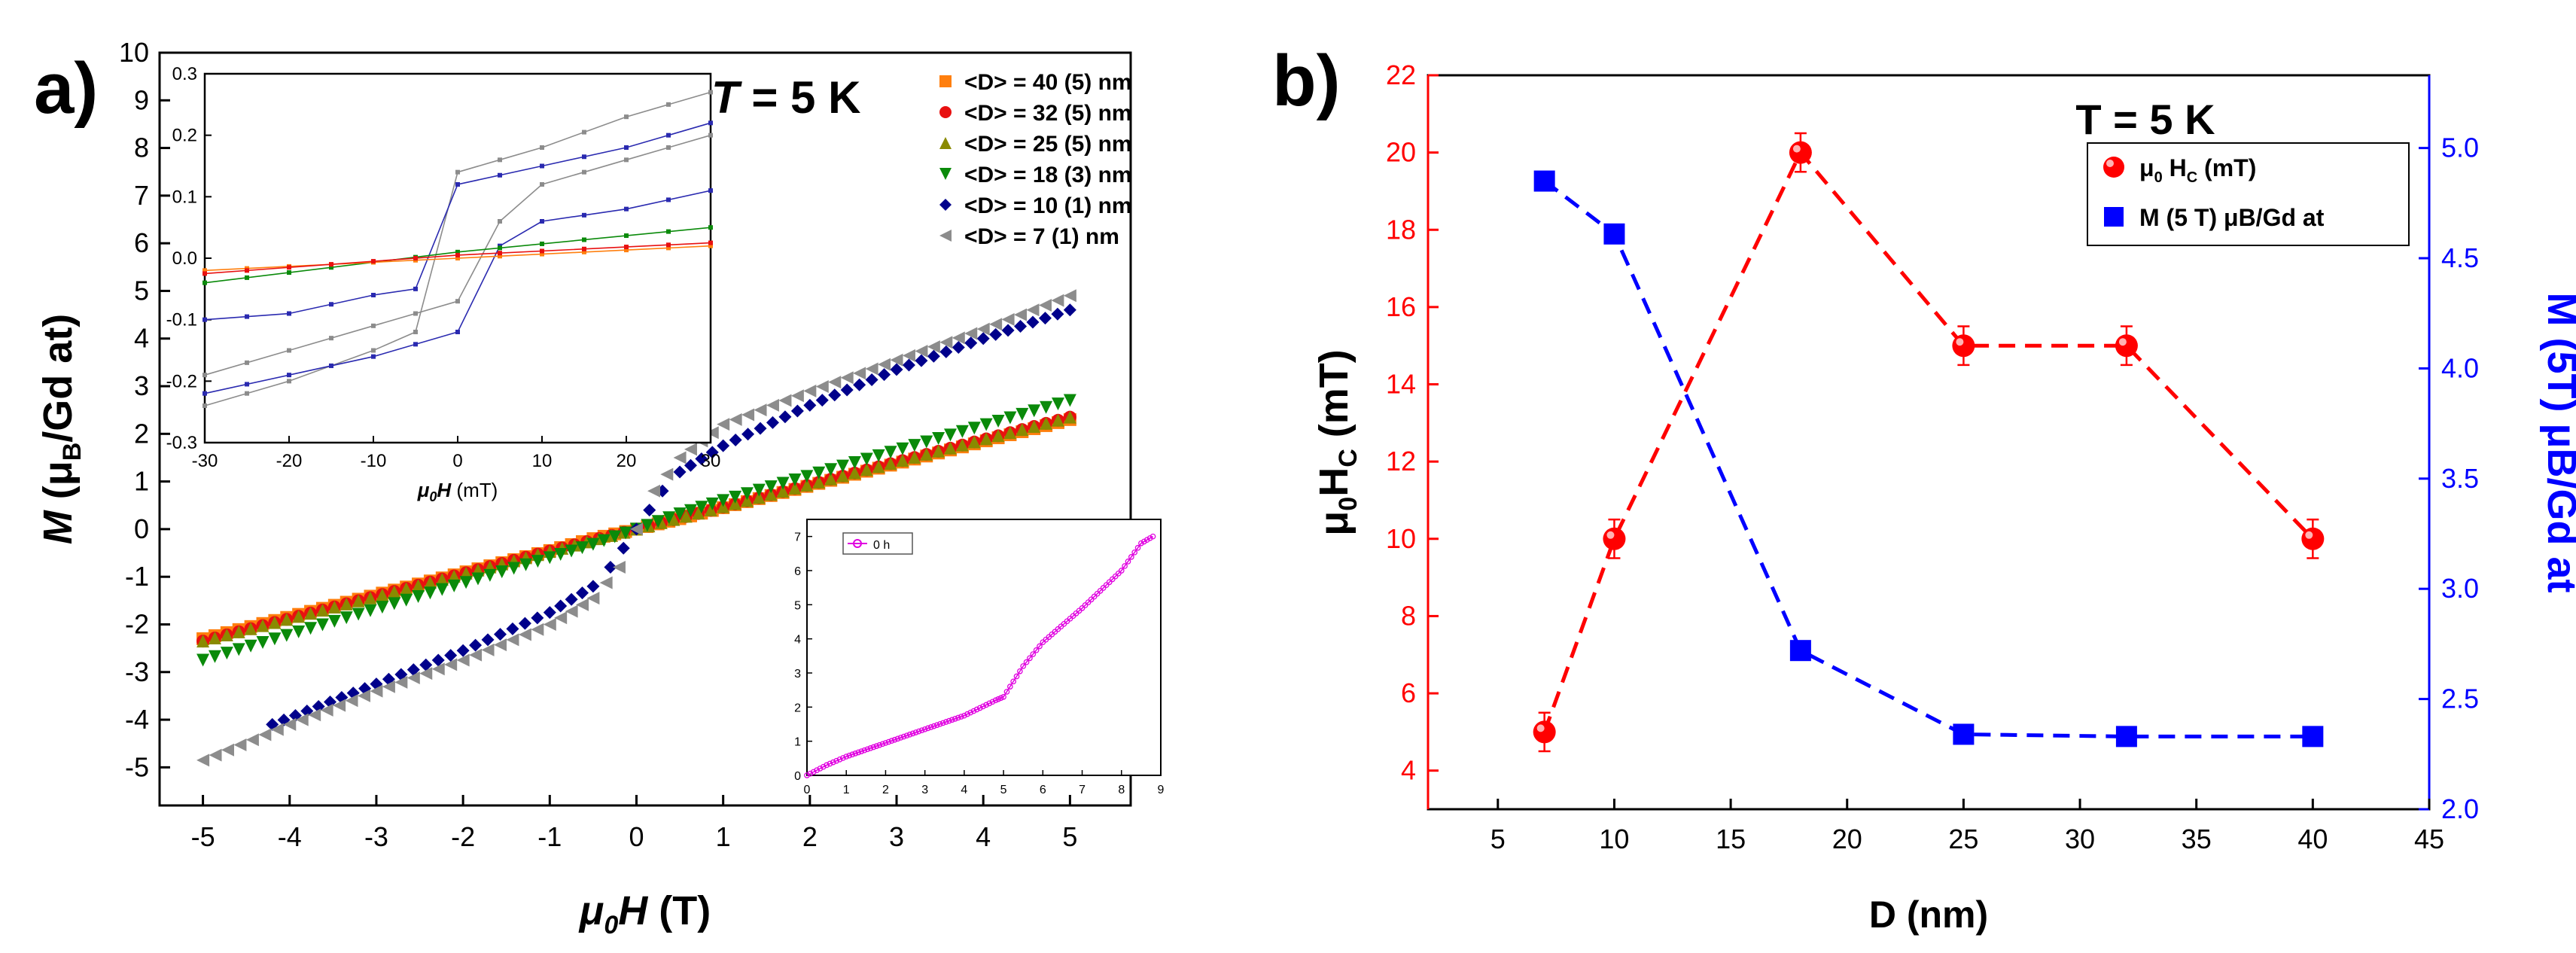 The width and height of the screenshot is (2576, 953). What do you see at coordinates (1498, 839) in the screenshot?
I see `x-tick-label: 5` at bounding box center [1498, 839].